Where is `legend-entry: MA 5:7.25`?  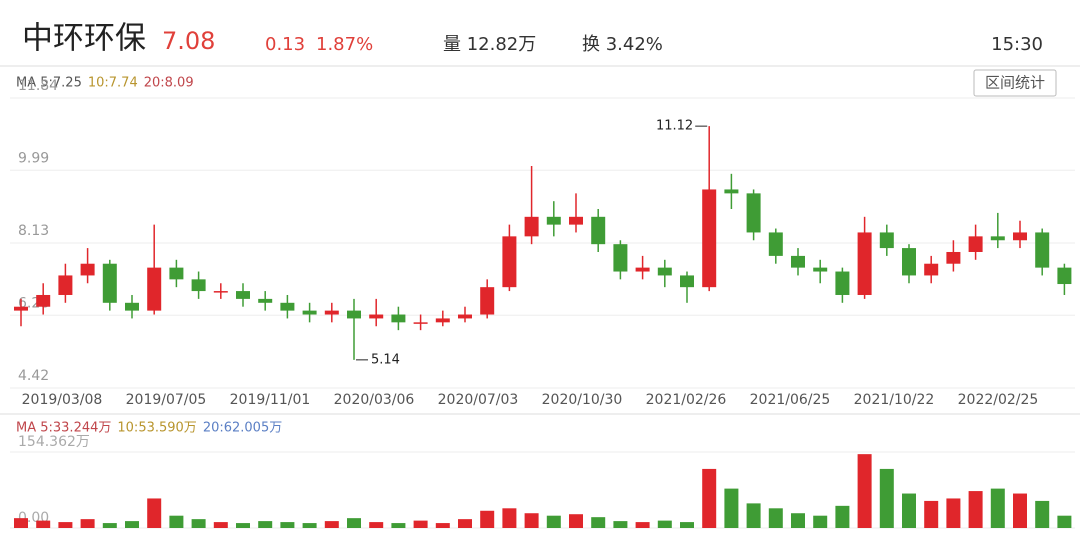 legend-entry: MA 5:7.25 is located at coordinates (49, 83).